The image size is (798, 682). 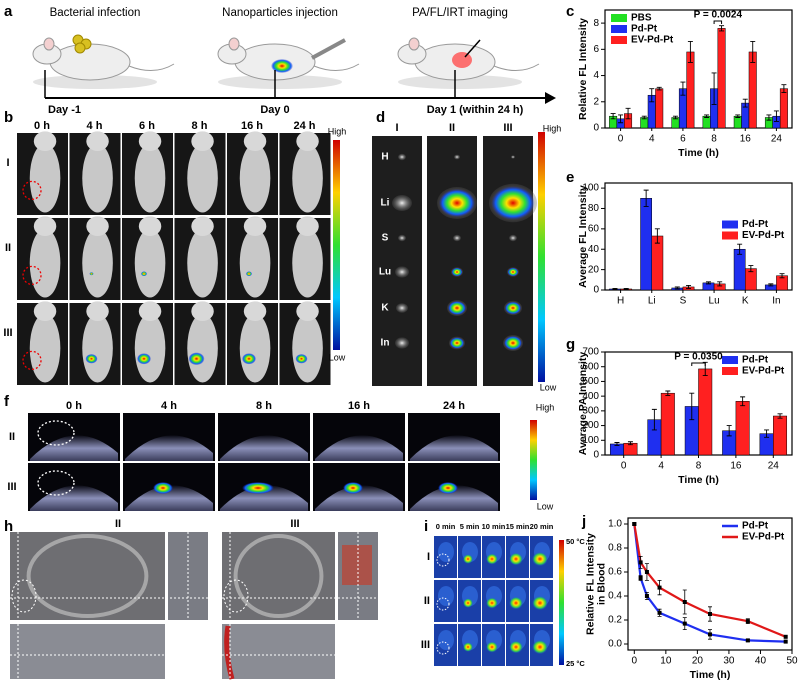 I want to click on y-tick-label: 600, so click(x=590, y=366).